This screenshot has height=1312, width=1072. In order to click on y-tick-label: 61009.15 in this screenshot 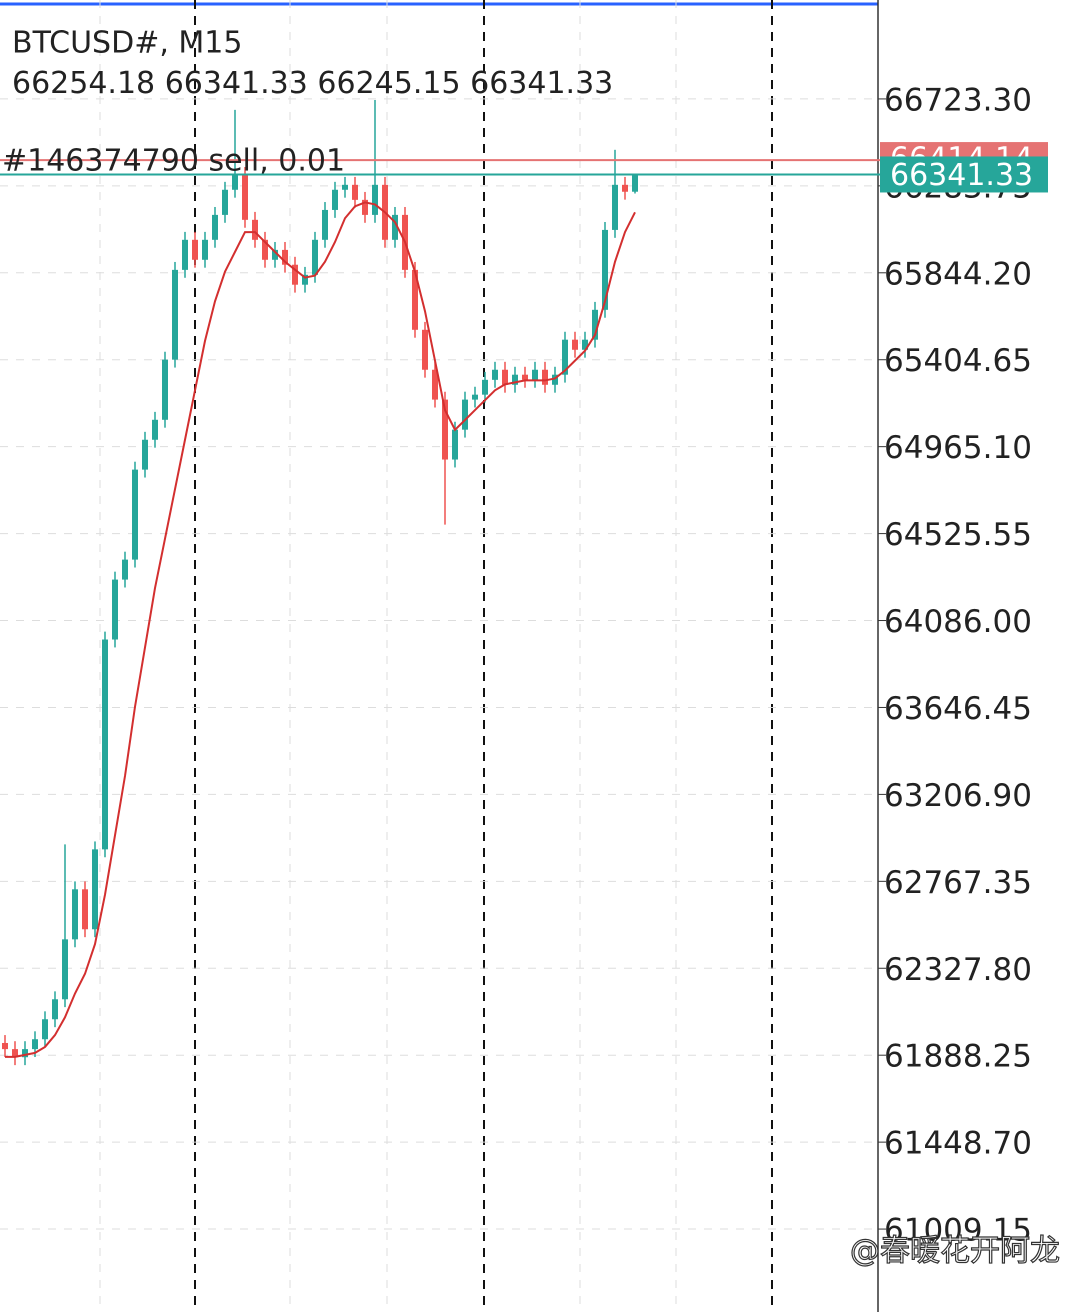, I will do `click(958, 1231)`.